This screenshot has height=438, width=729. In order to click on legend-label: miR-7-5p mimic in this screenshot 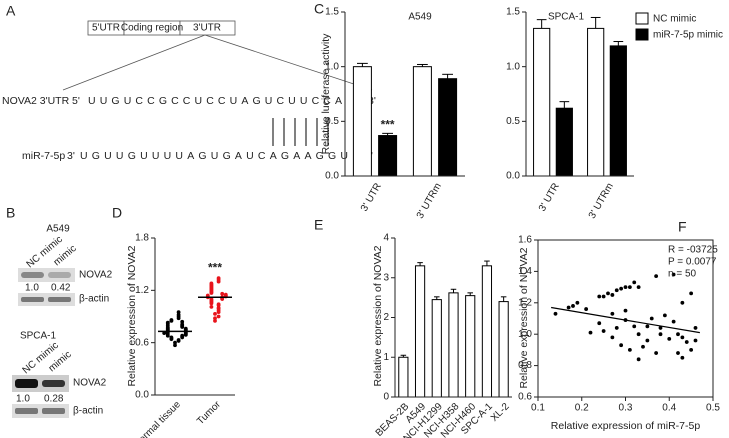, I will do `click(688, 35)`.